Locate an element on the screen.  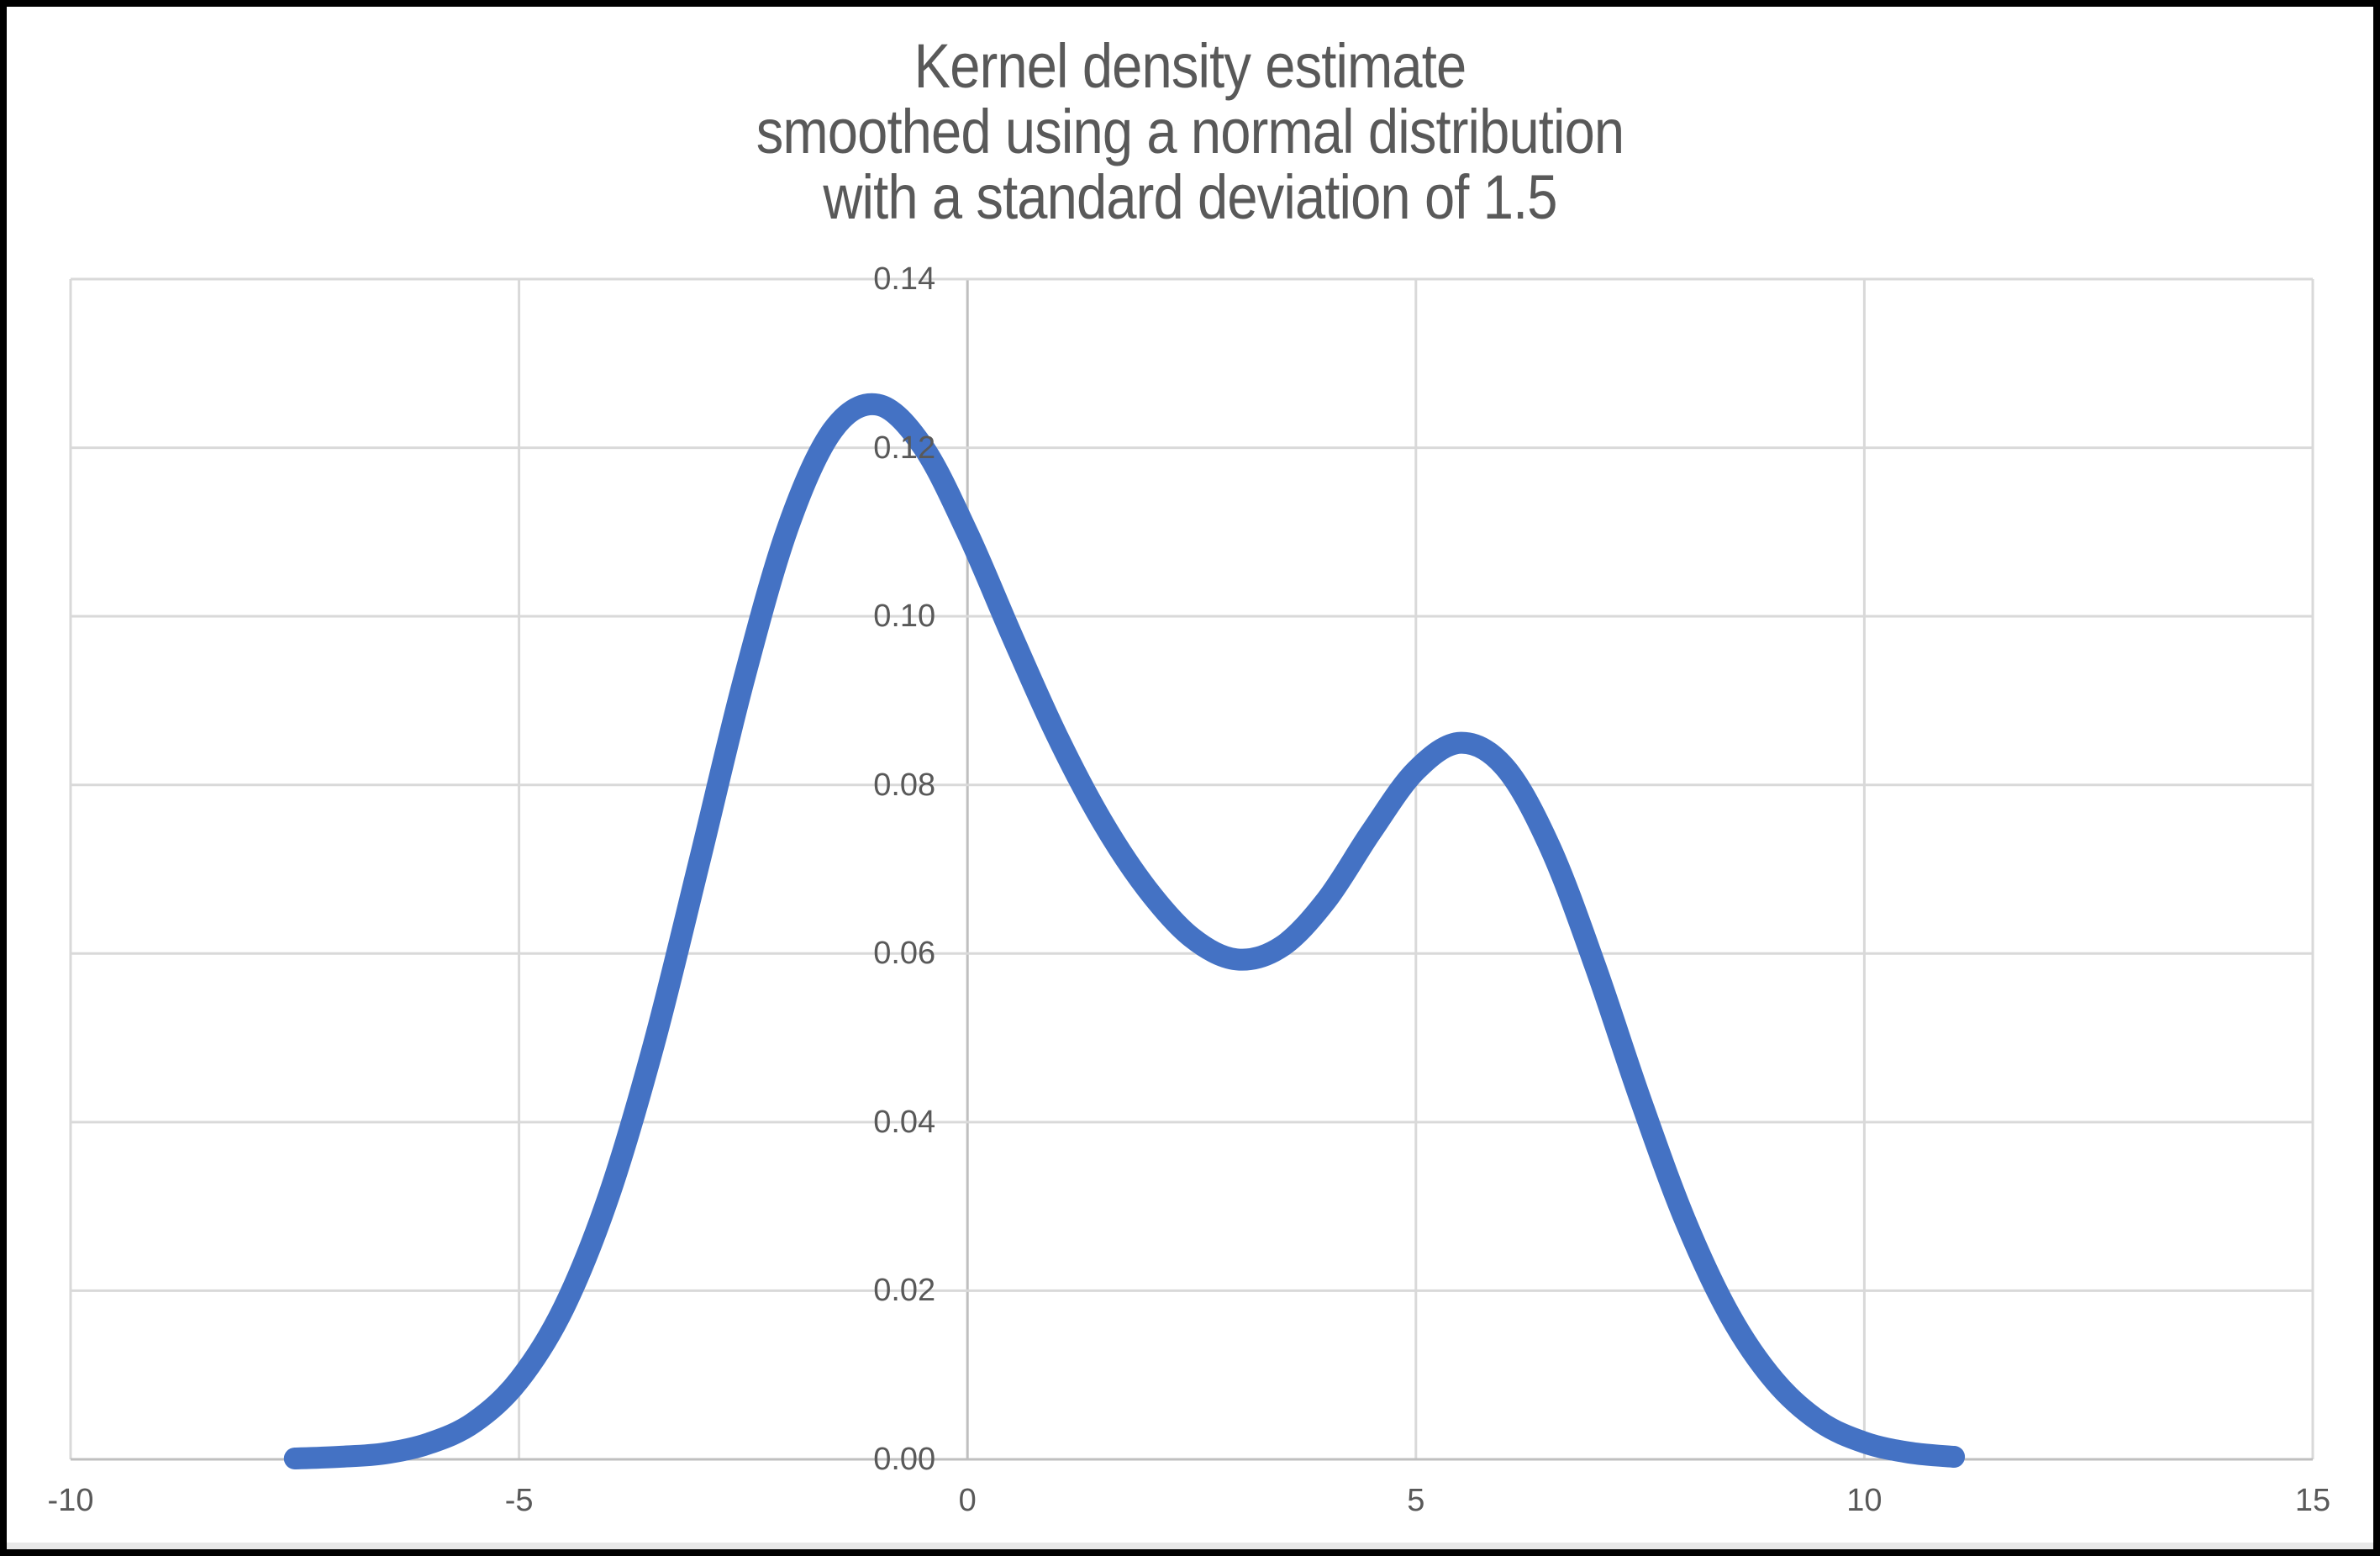
bottom-strip is located at coordinates (1190, 1546).